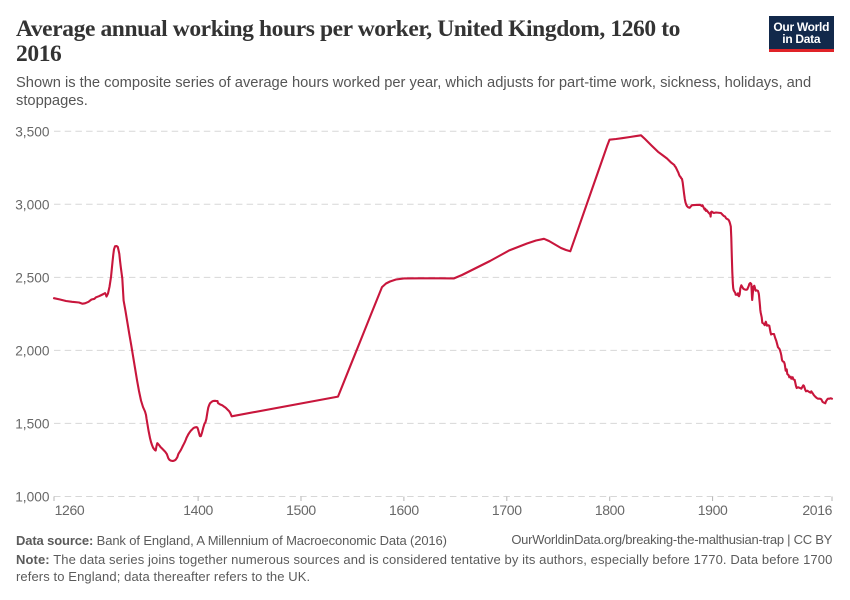  What do you see at coordinates (404, 510) in the screenshot?
I see `svg-text: 1600` at bounding box center [404, 510].